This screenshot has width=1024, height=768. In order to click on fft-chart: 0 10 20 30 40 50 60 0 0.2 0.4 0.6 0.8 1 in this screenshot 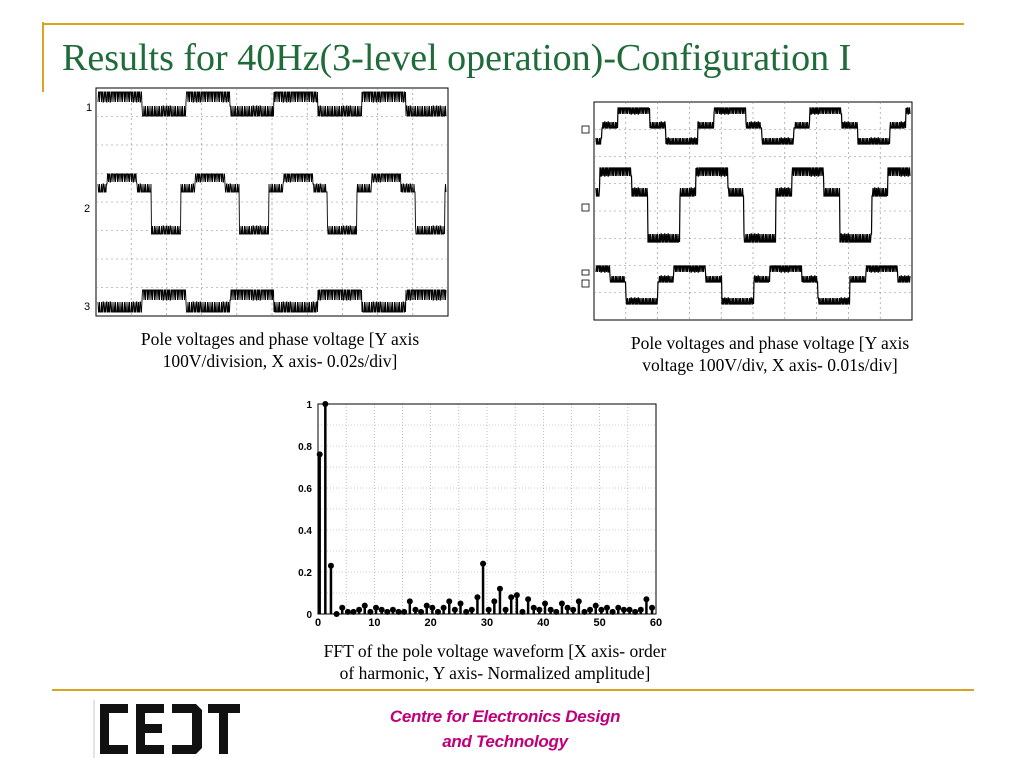, I will do `click(476, 508)`.